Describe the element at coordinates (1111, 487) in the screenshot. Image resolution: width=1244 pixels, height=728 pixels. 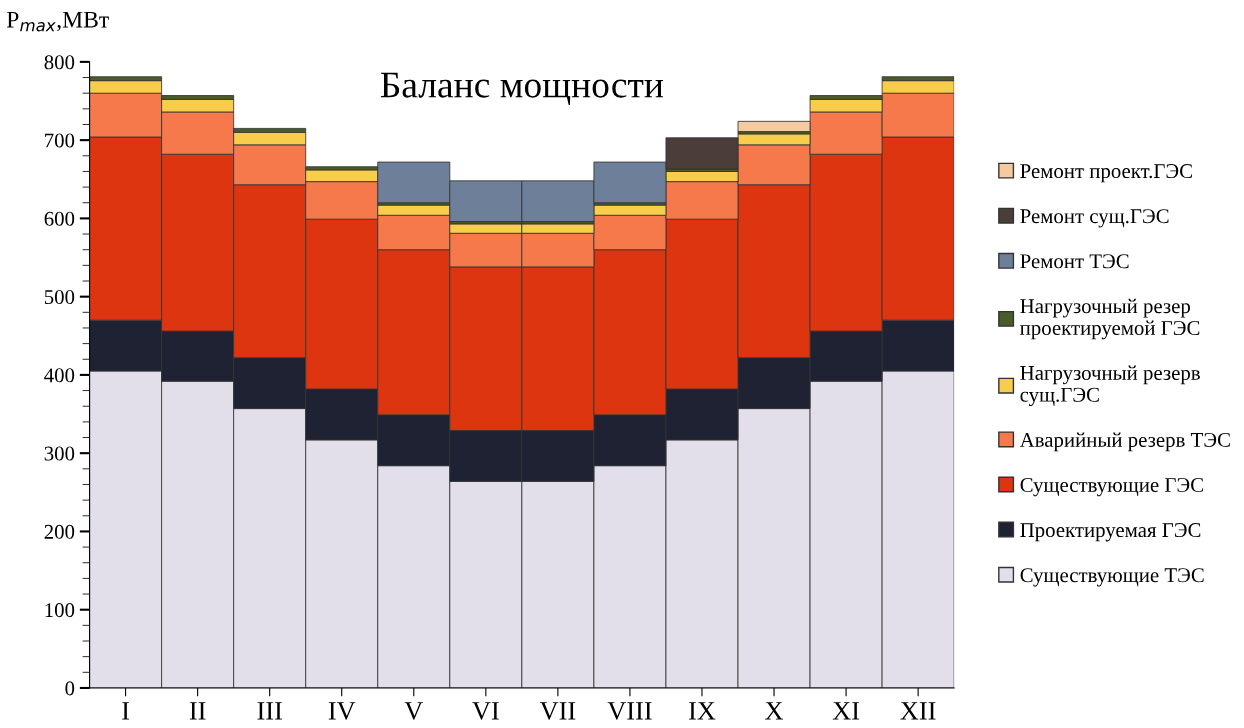
I see `legend-label: Существующие ГЭС` at that location.